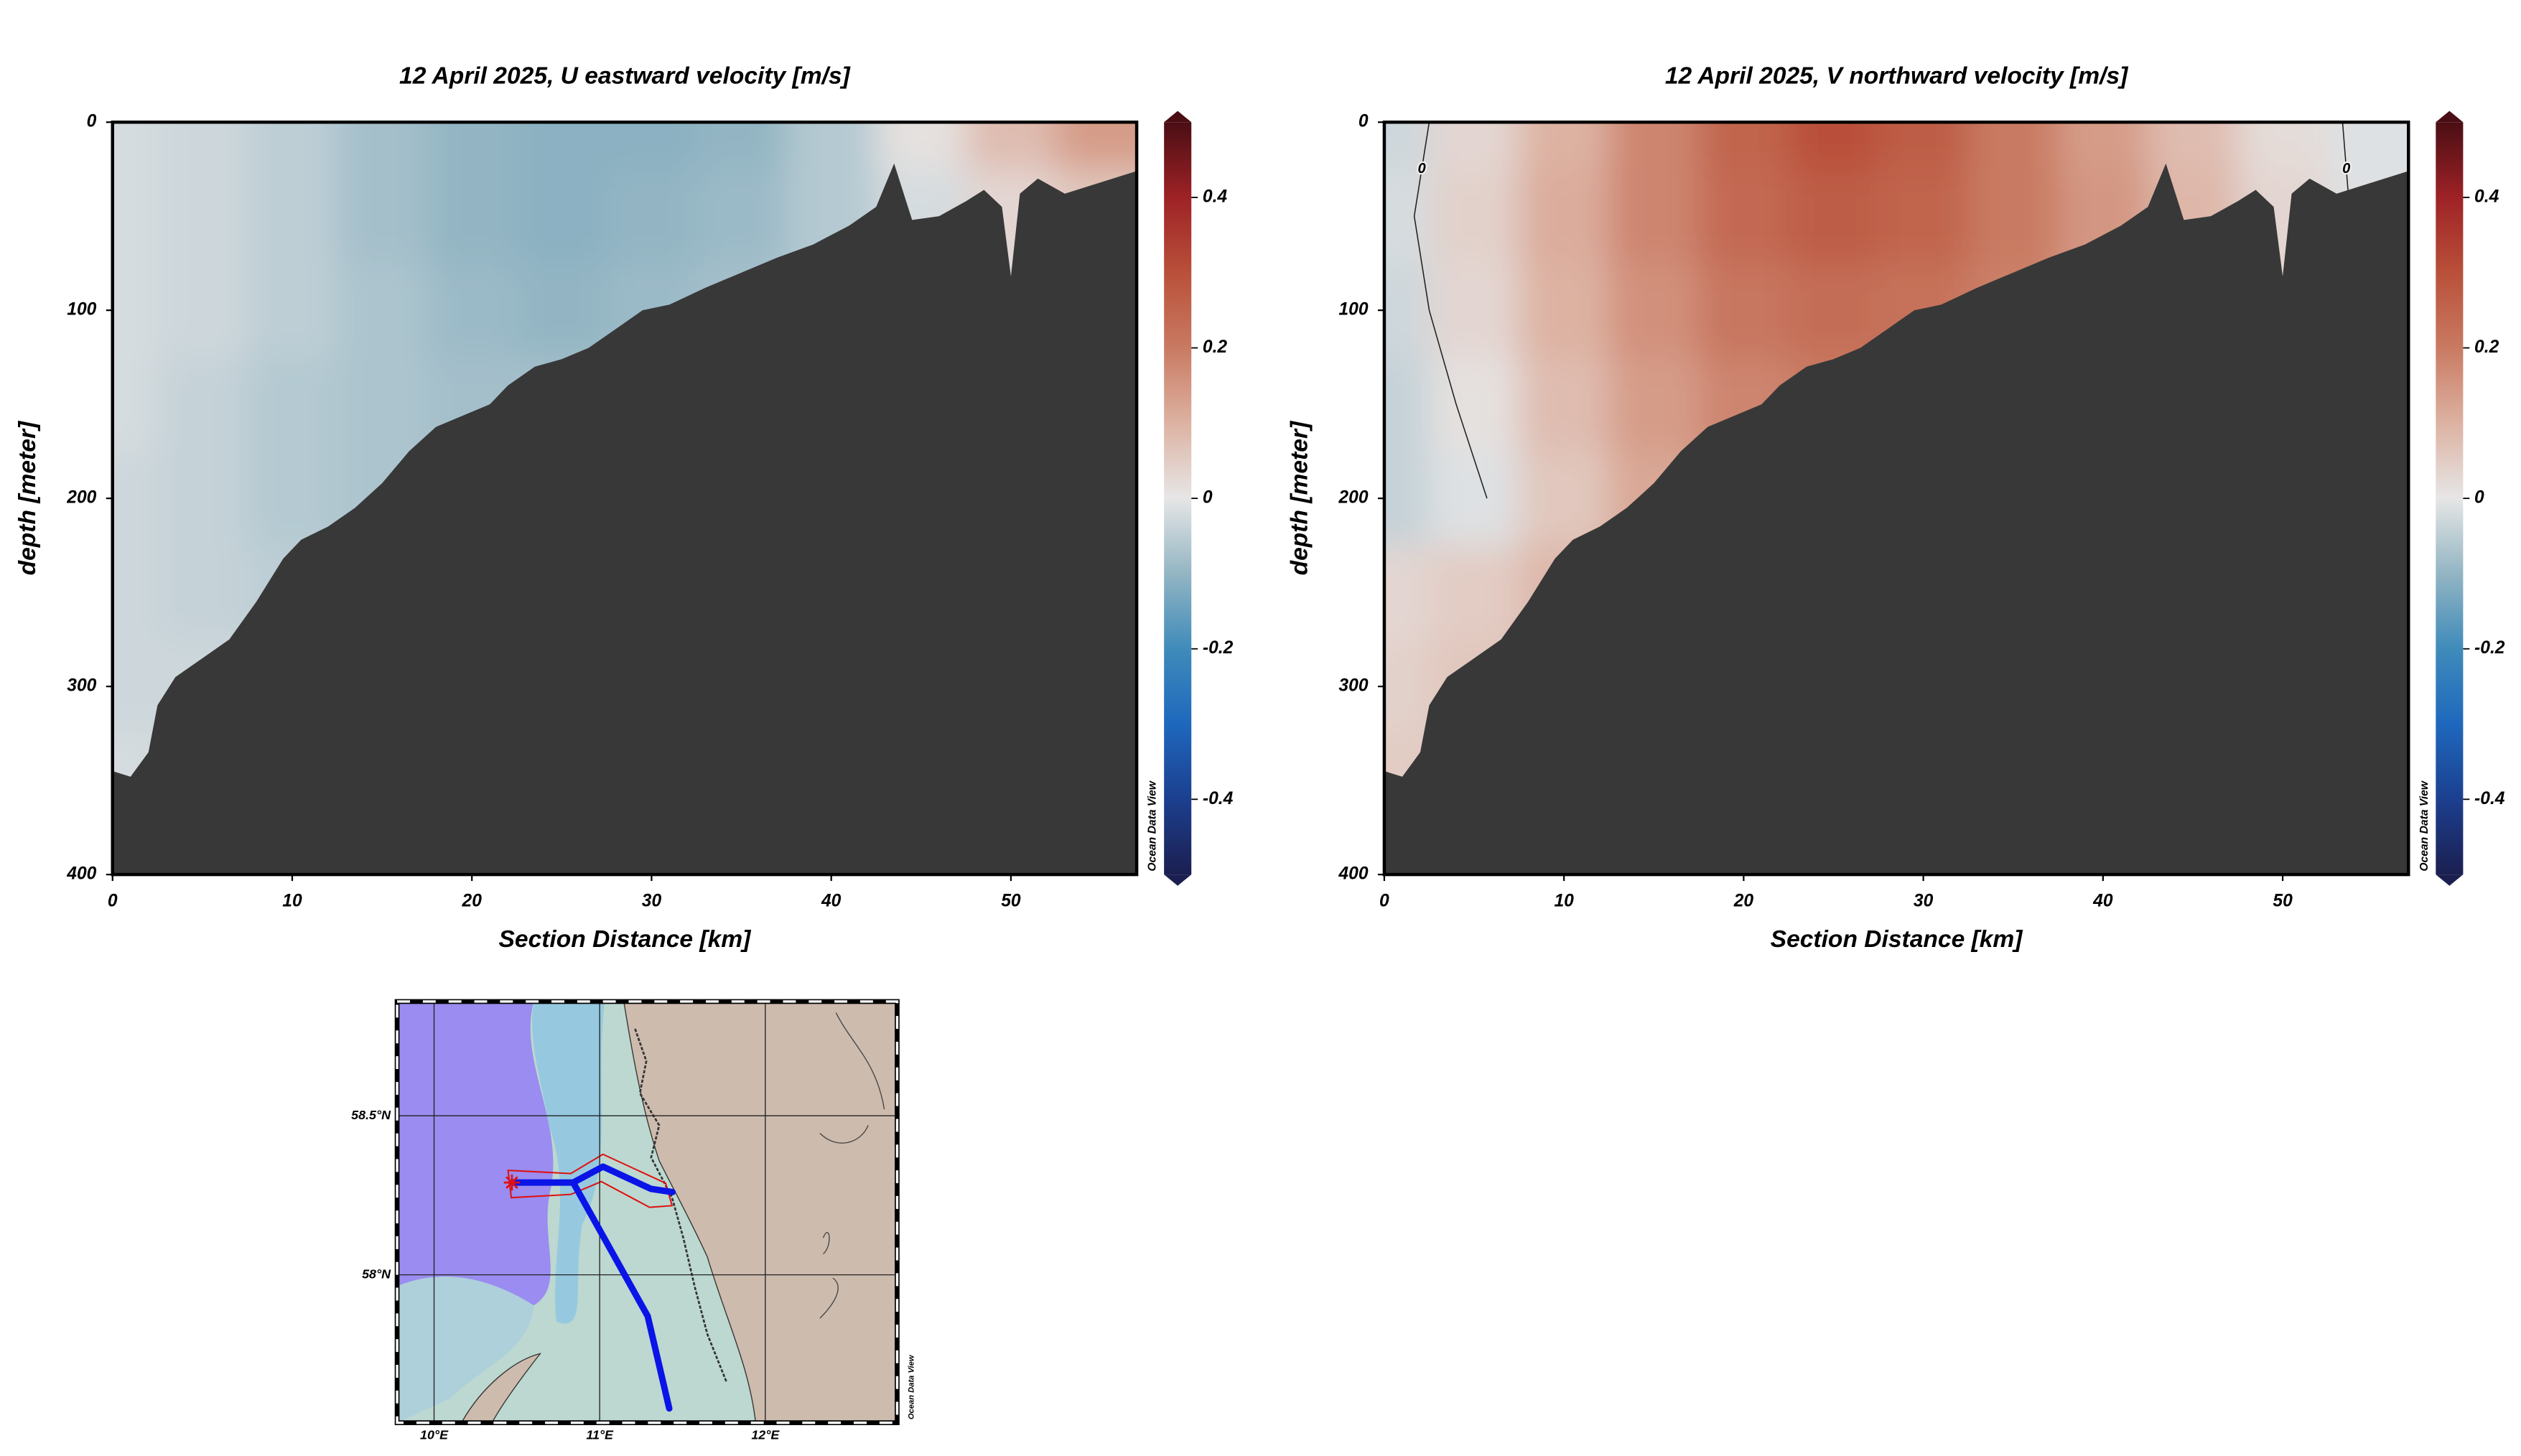 The width and height of the screenshot is (2521, 1456). What do you see at coordinates (376, 1273) in the screenshot?
I see `y-tick-label: 58°N` at bounding box center [376, 1273].